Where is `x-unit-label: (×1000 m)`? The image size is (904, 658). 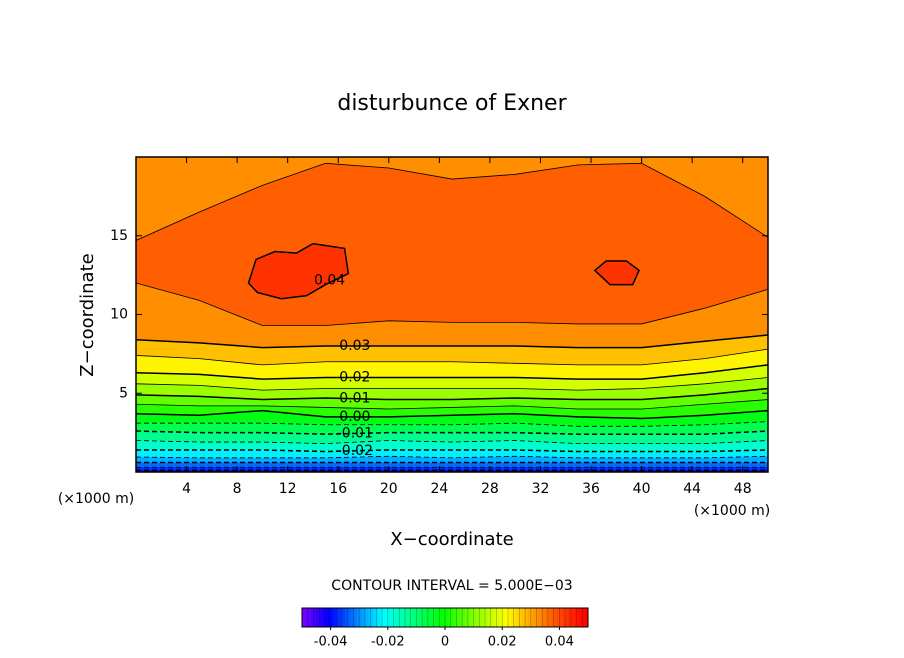
x-unit-label: (×1000 m) is located at coordinates (732, 511).